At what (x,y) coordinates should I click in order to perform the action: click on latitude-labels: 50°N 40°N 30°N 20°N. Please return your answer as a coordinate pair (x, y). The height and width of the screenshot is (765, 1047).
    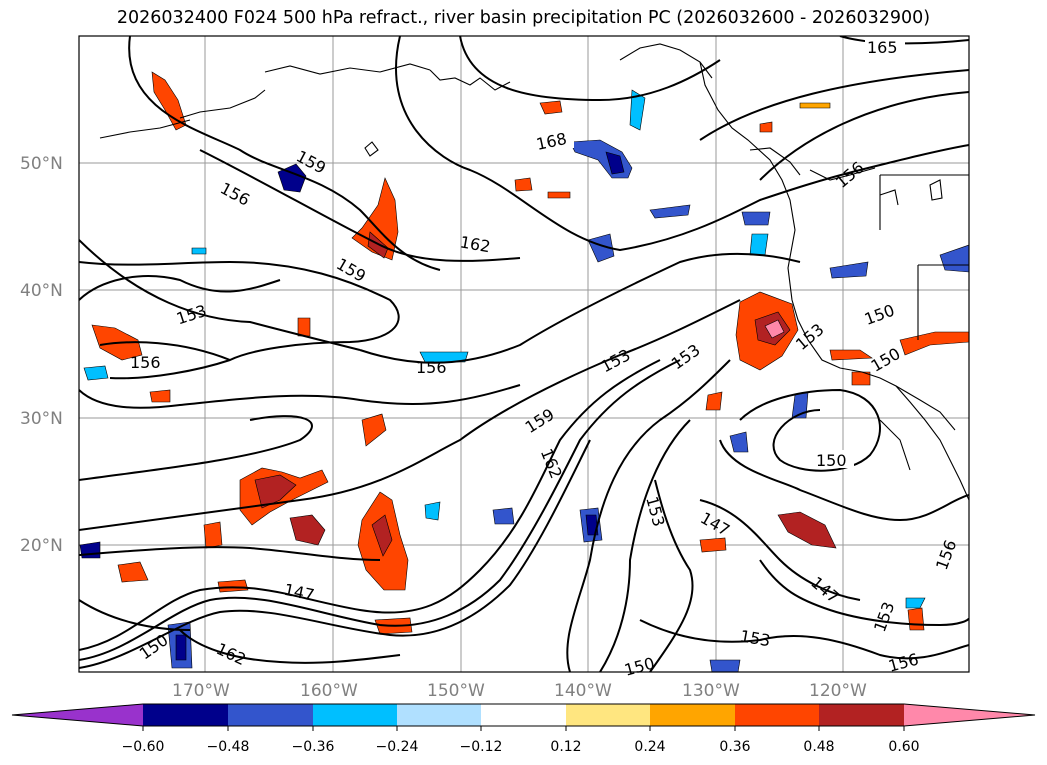
    Looking at the image, I should click on (41, 355).